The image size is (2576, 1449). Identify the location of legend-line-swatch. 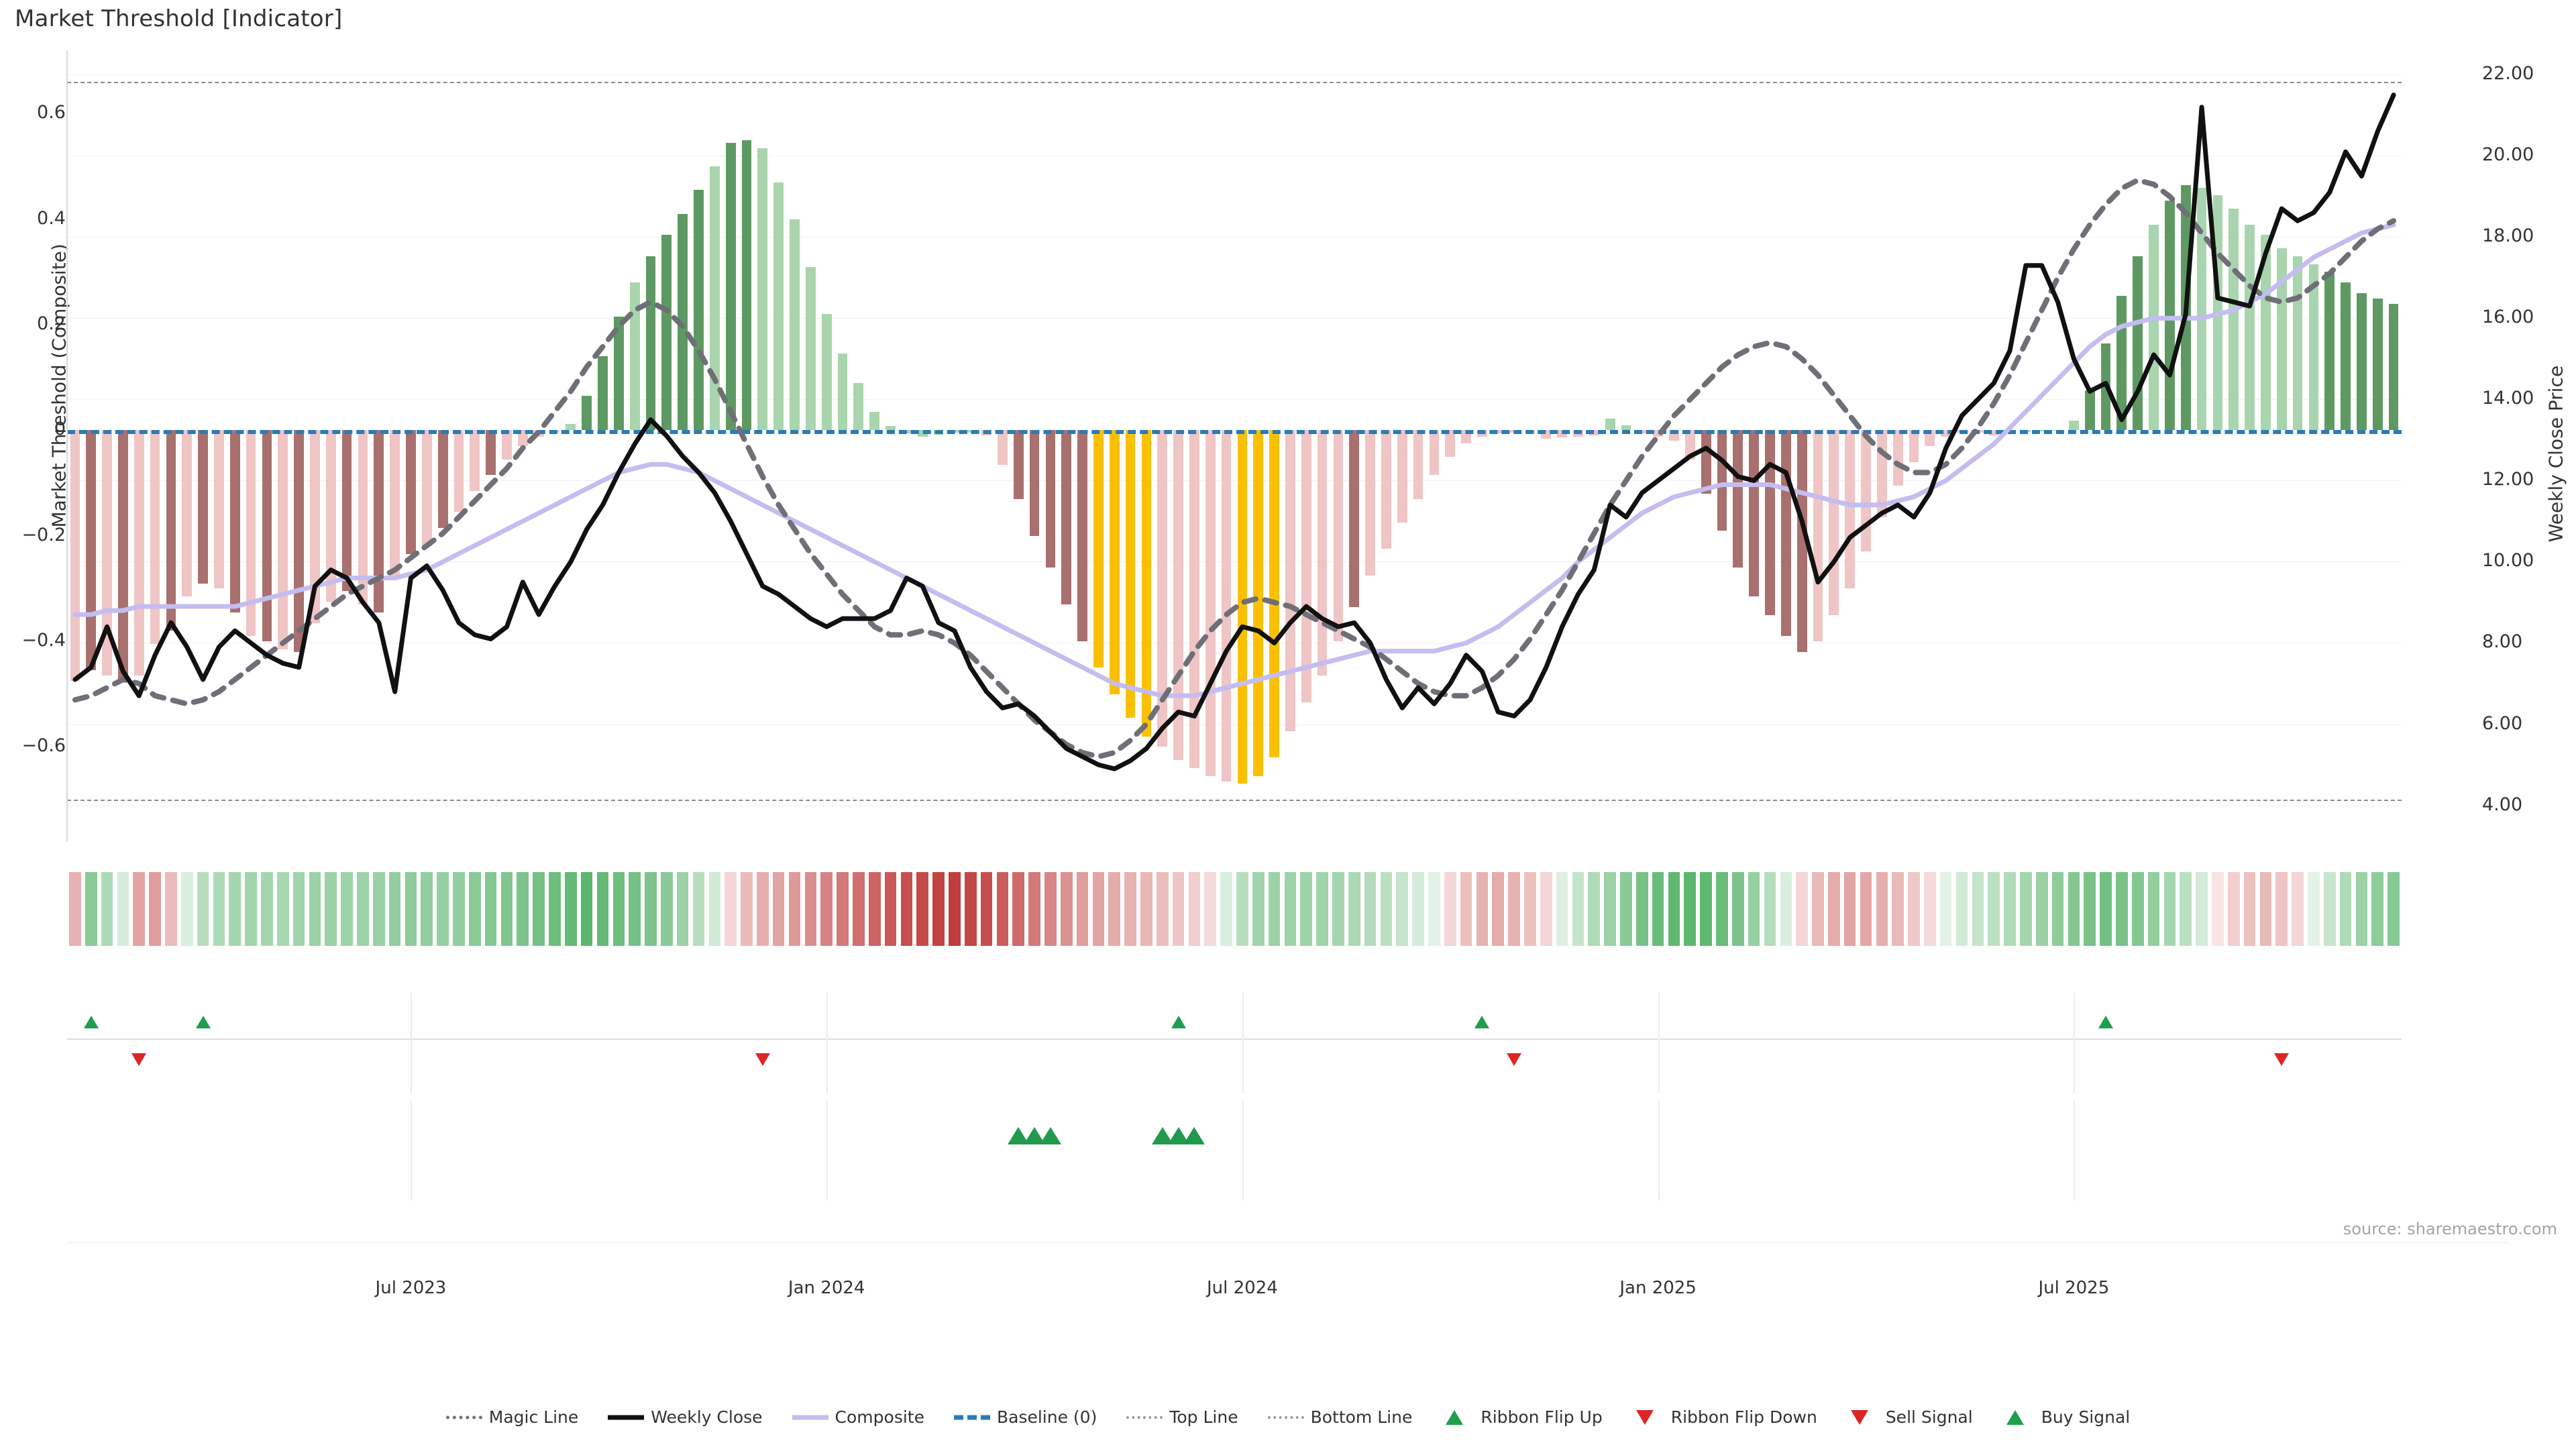
(463, 1417).